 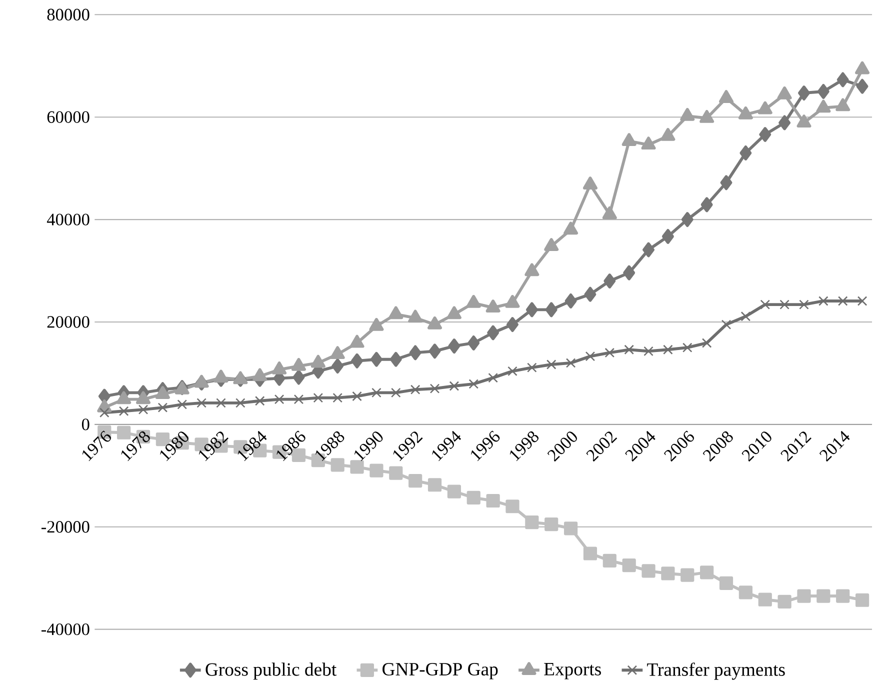 What do you see at coordinates (572, 671) in the screenshot?
I see `legend-label: Exports` at bounding box center [572, 671].